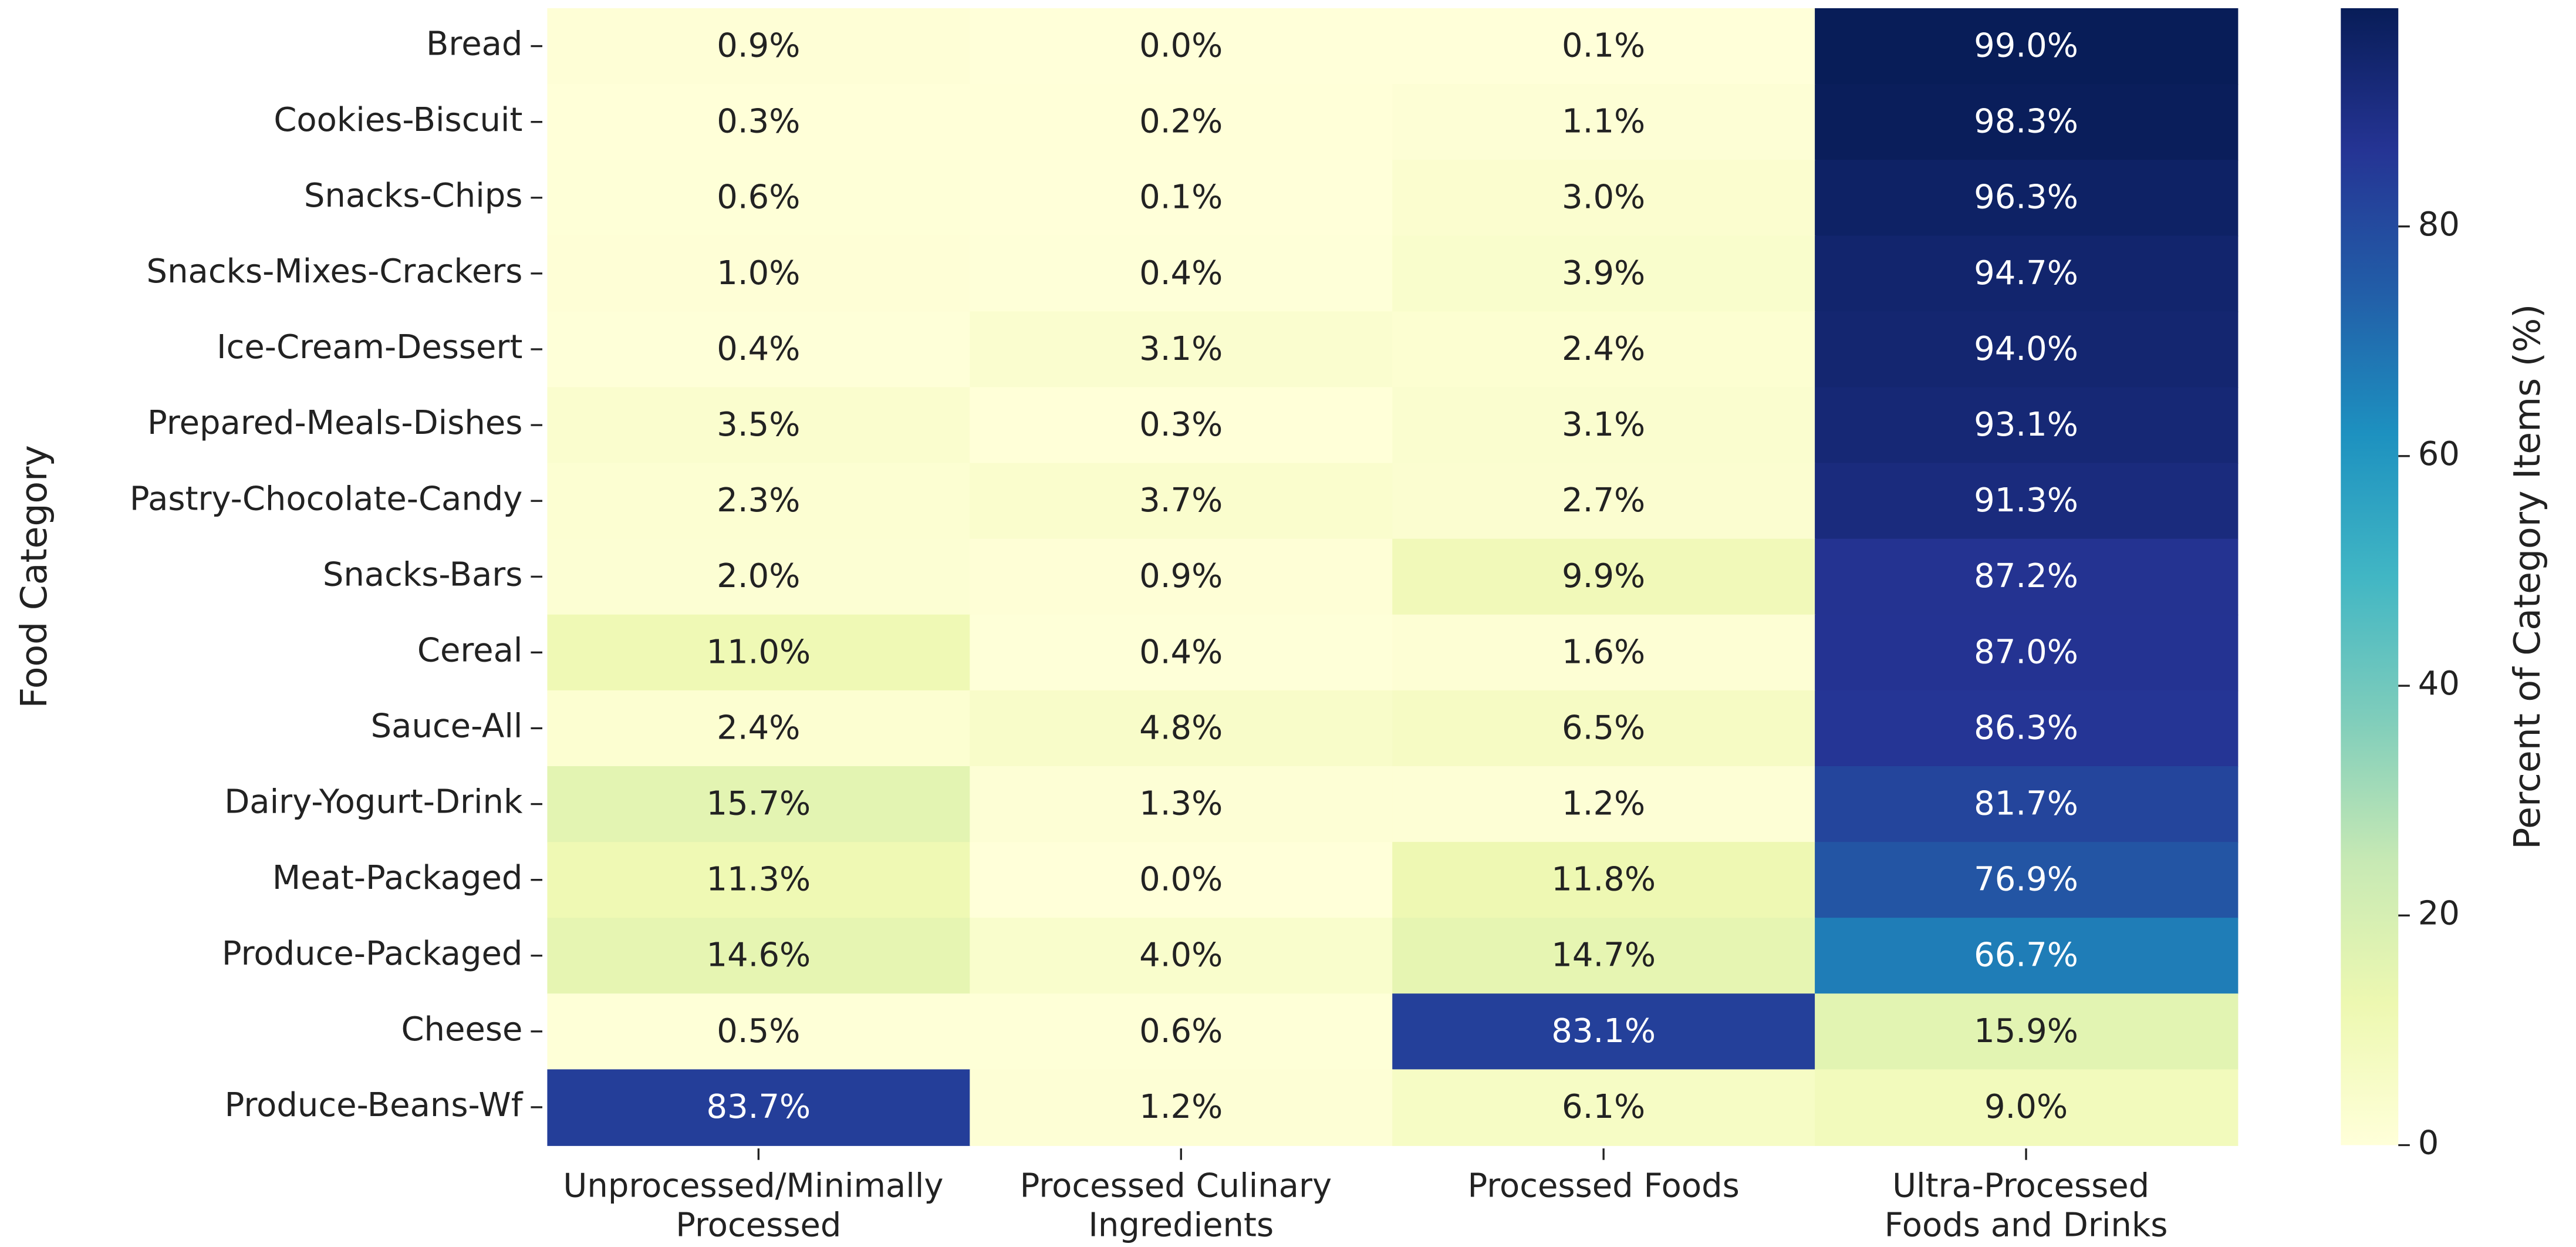 This screenshot has width=2576, height=1247. I want to click on y-tick-label: Ice-Cream-Dessert, so click(369, 347).